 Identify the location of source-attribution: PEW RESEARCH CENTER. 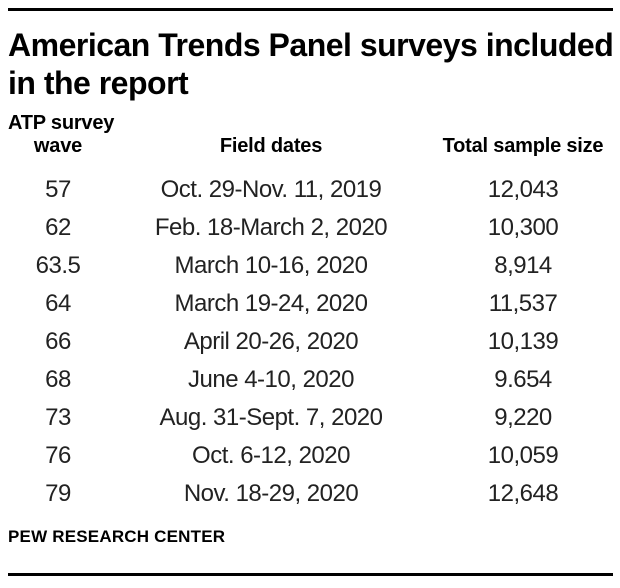
(117, 536).